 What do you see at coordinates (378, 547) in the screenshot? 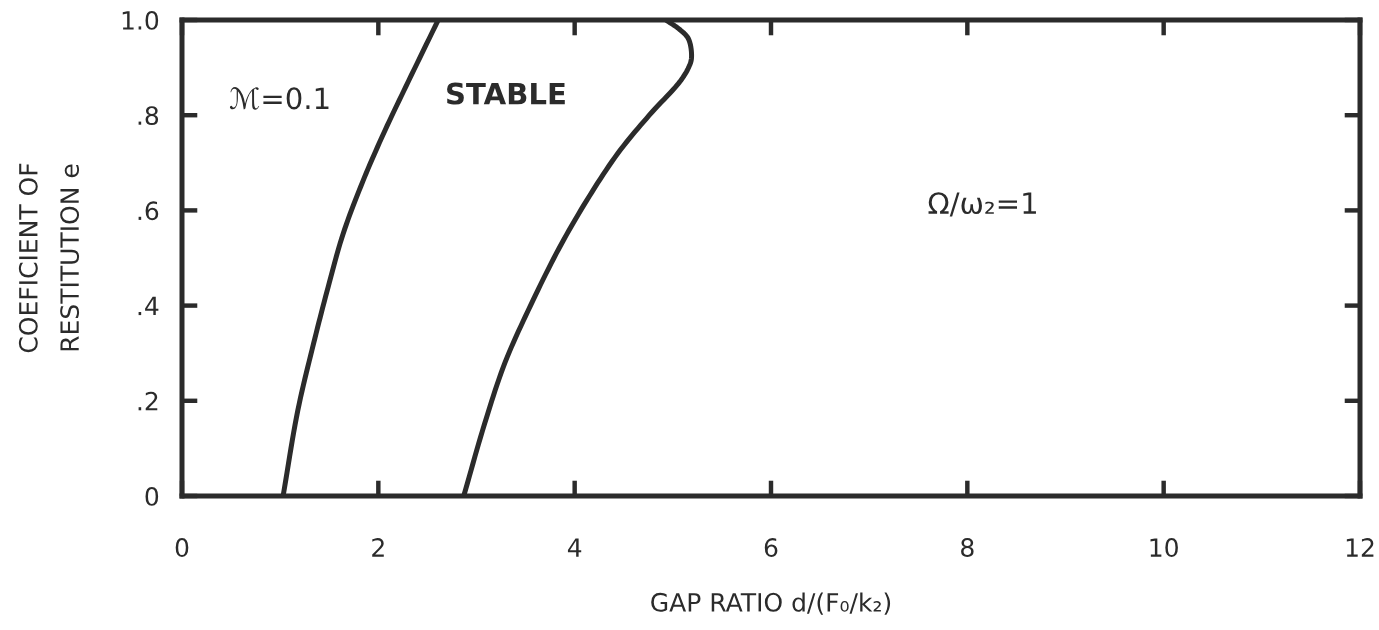
I see `x-tick-label: 2` at bounding box center [378, 547].